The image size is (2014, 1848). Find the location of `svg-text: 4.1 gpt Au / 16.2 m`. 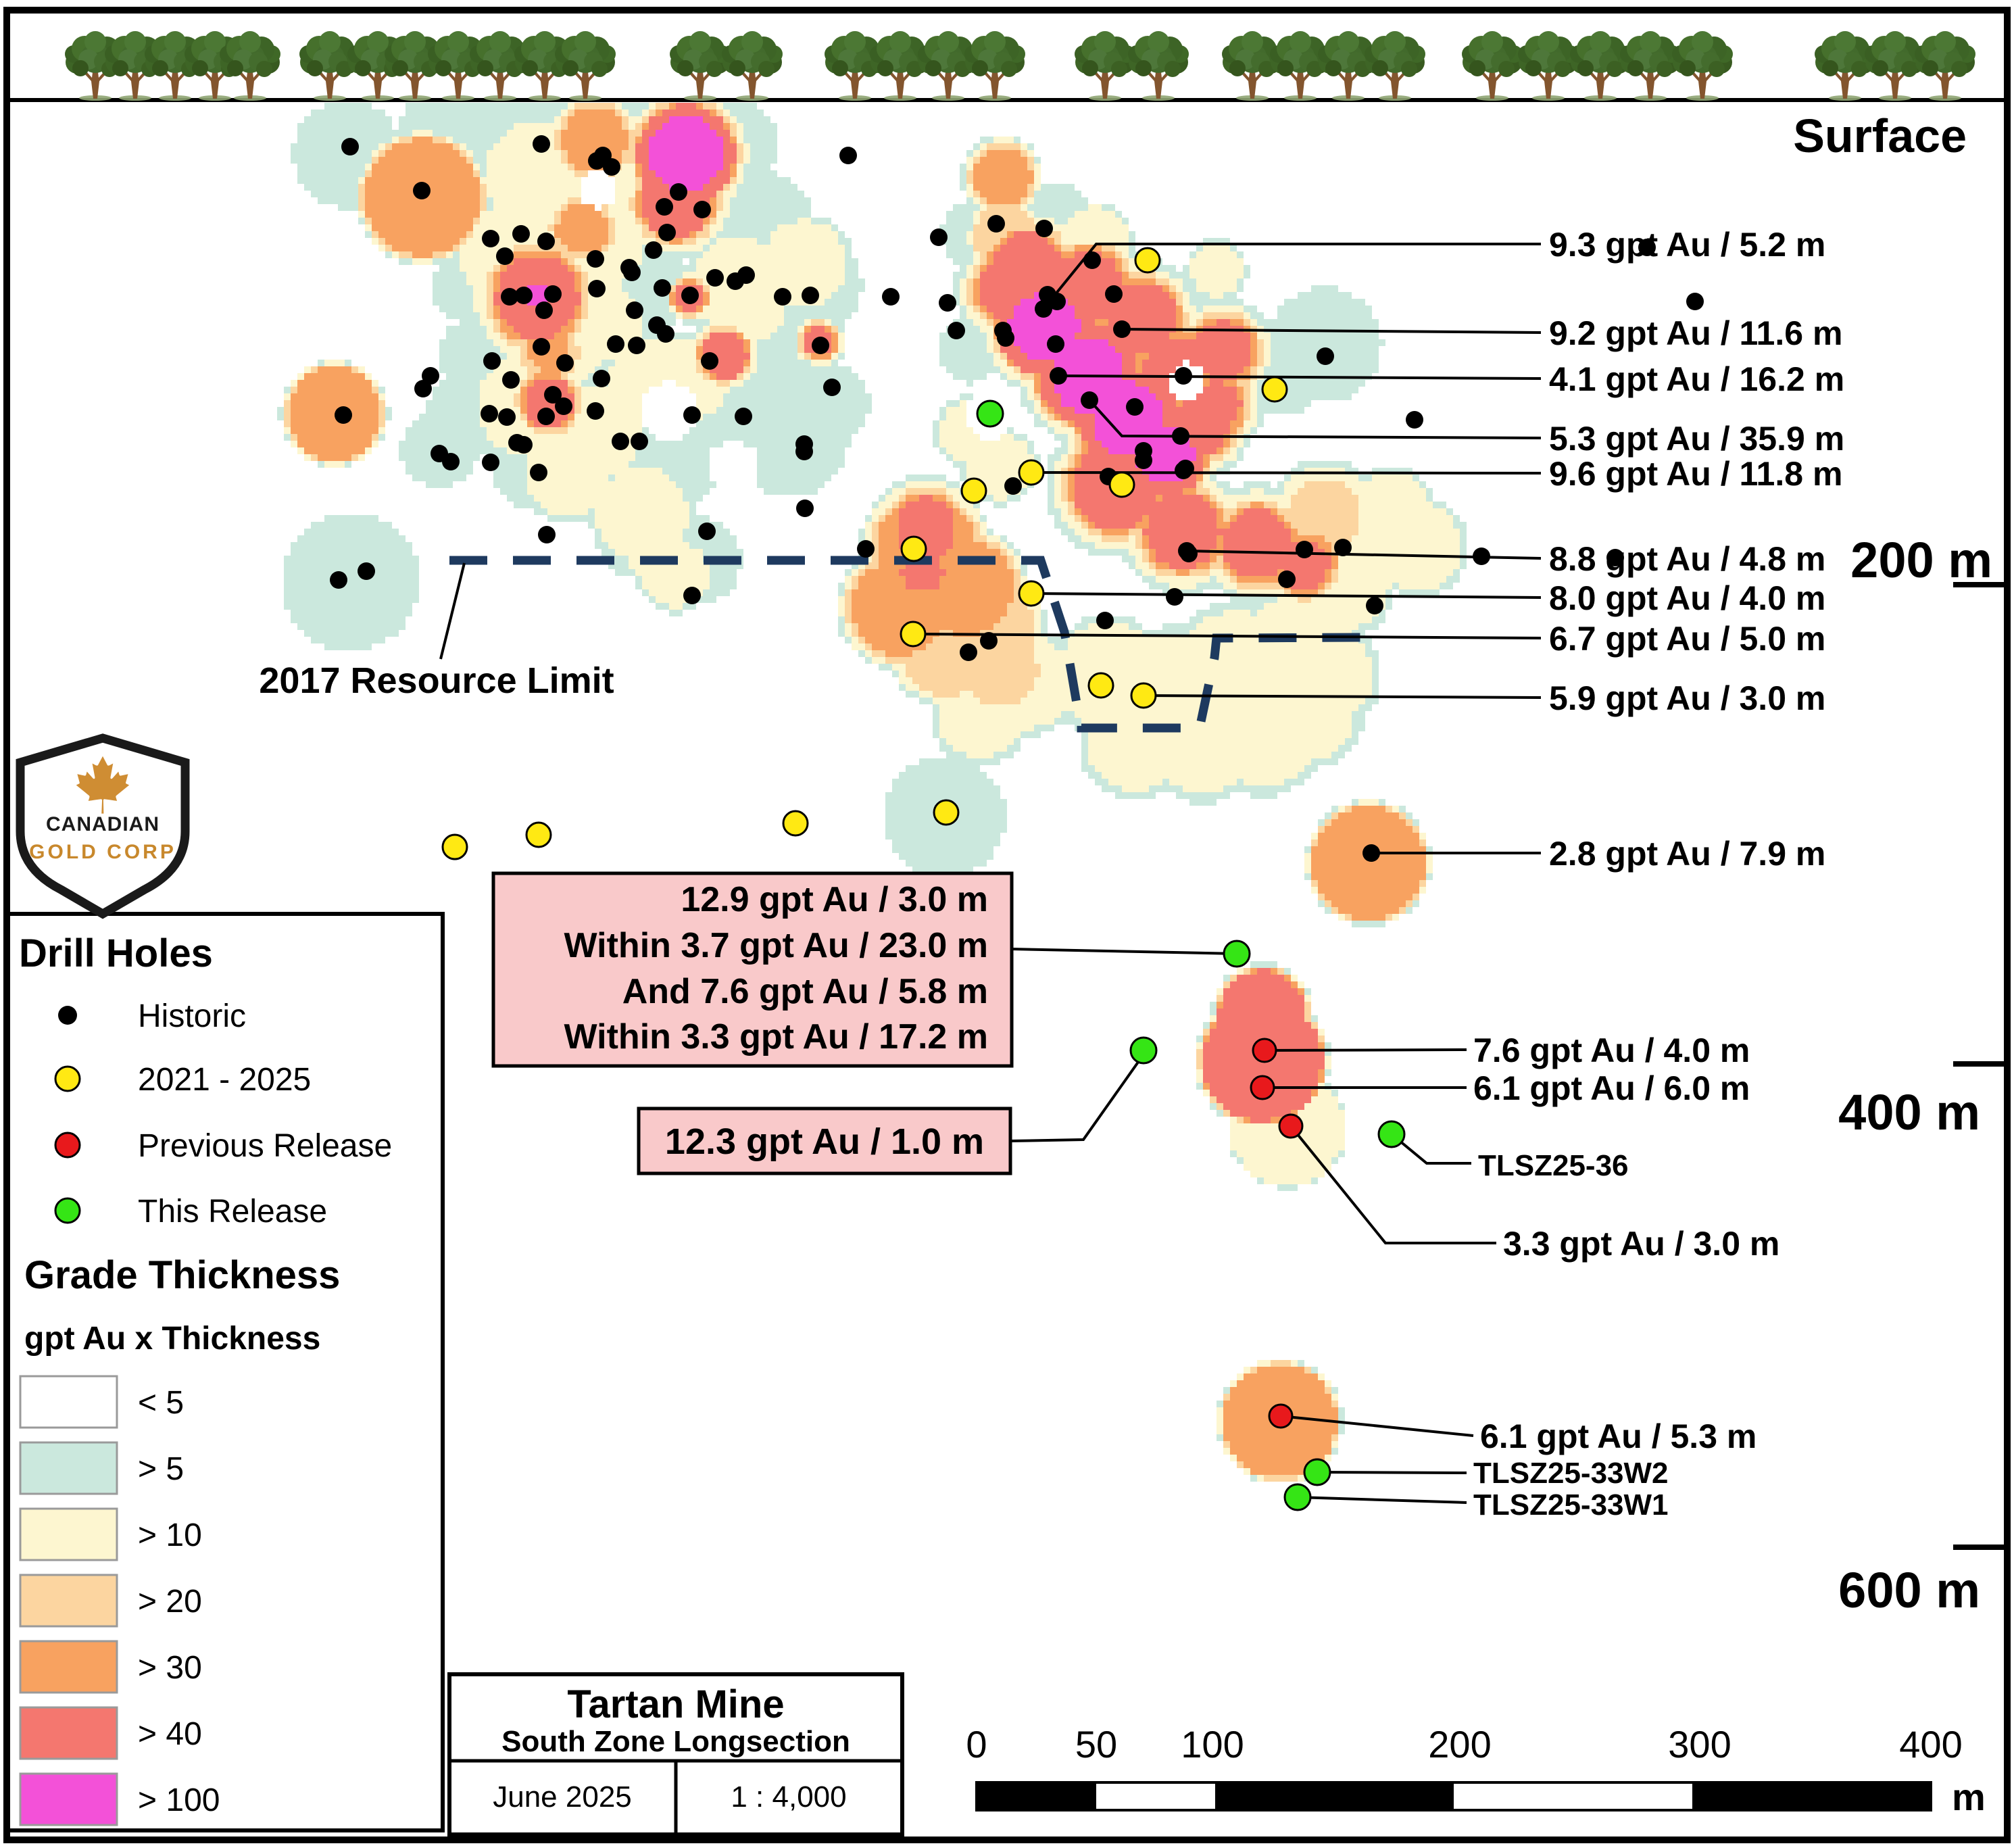

svg-text: 4.1 gpt Au / 16.2 m is located at coordinates (1696, 379).